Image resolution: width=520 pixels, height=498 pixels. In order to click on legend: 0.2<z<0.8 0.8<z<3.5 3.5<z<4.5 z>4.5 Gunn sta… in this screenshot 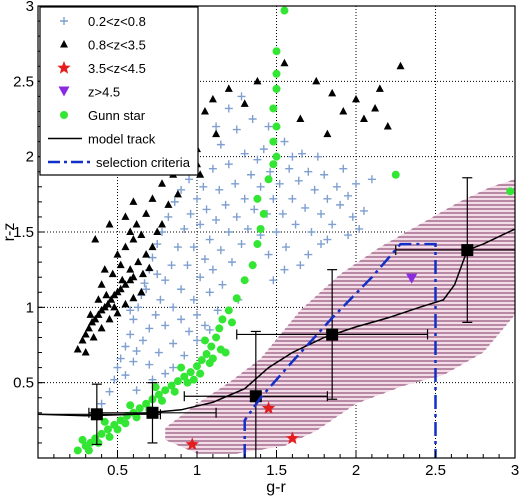, I will do `click(119, 91)`.